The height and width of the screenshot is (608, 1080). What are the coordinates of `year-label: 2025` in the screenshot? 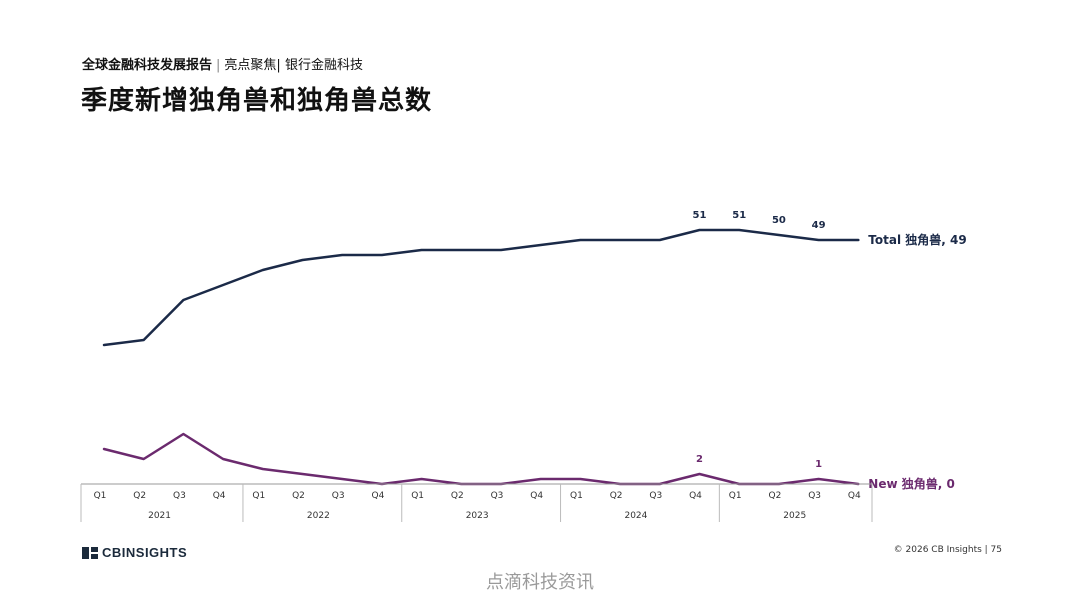 It's located at (794, 516).